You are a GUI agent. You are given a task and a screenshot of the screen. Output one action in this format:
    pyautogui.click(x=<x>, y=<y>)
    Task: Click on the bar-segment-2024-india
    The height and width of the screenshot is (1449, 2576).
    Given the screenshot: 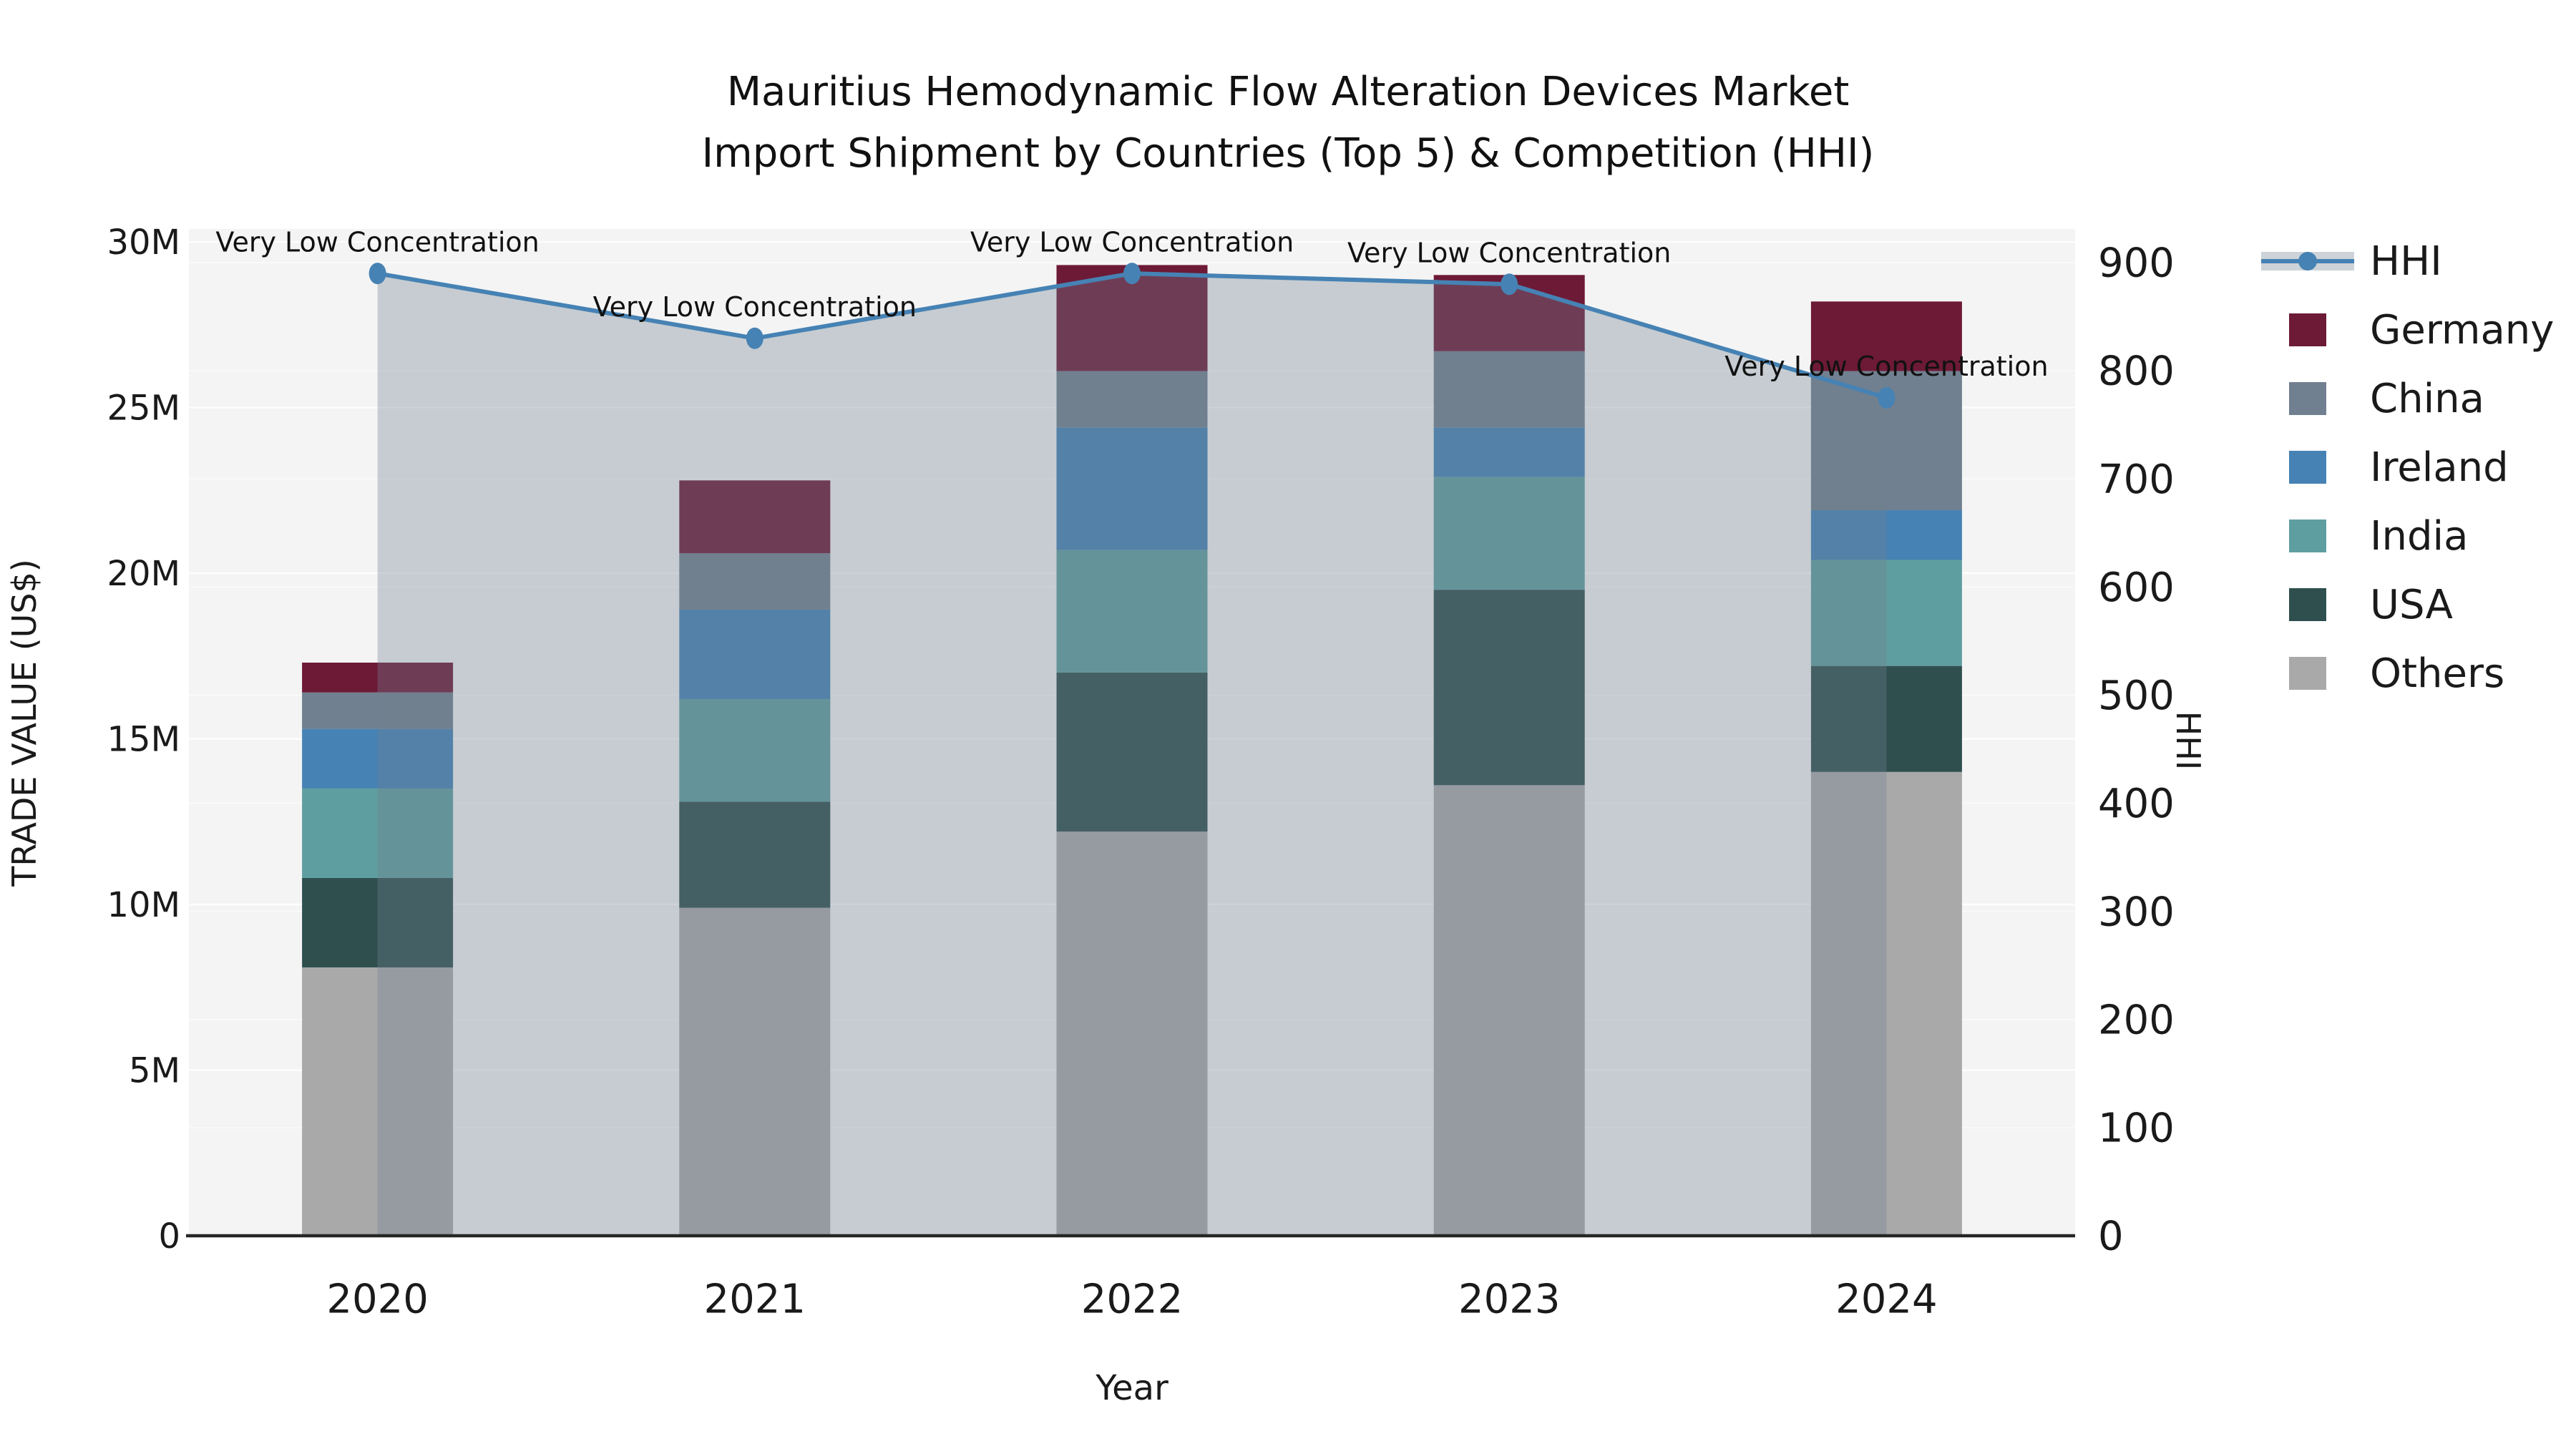 What is the action you would take?
    pyautogui.click(x=1886, y=613)
    